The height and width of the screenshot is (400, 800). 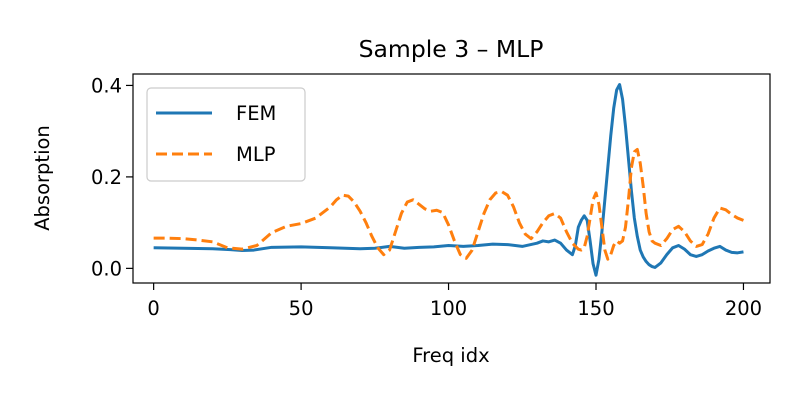 What do you see at coordinates (106, 177) in the screenshot?
I see `y-tick-label: 0.2` at bounding box center [106, 177].